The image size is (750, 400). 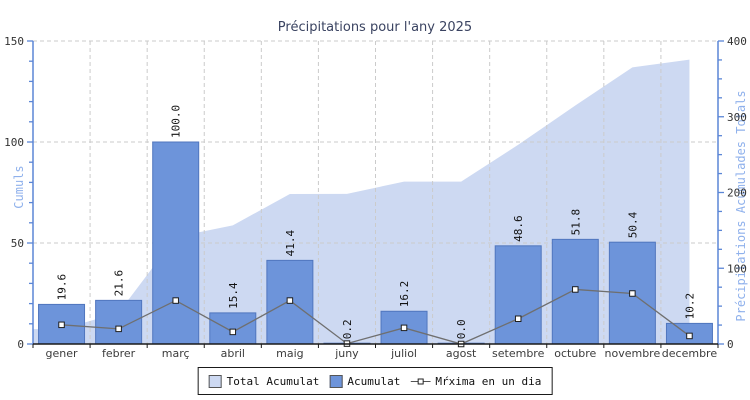 I want to click on x-tick-label-gener: gener, so click(x=62, y=353).